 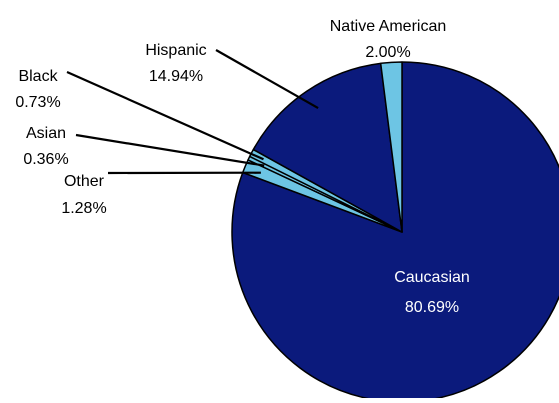 What do you see at coordinates (170, 150) in the screenshot?
I see `leader-line-asian` at bounding box center [170, 150].